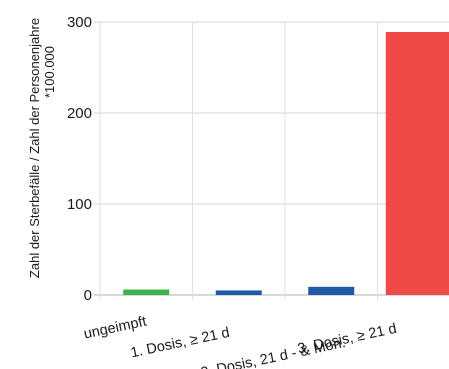 The width and height of the screenshot is (449, 369). I want to click on y-tick-label: 300, so click(79, 22).